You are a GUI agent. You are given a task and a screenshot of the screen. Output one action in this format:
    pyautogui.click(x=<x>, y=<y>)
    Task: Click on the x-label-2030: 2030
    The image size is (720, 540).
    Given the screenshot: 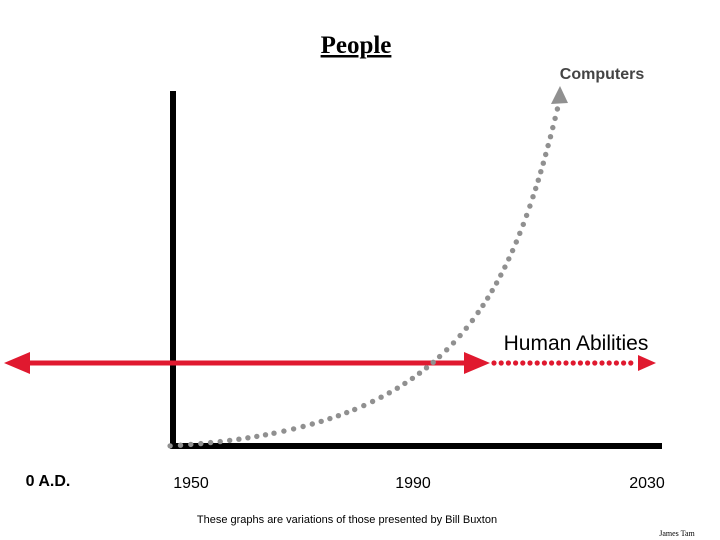 What is the action you would take?
    pyautogui.click(x=647, y=483)
    